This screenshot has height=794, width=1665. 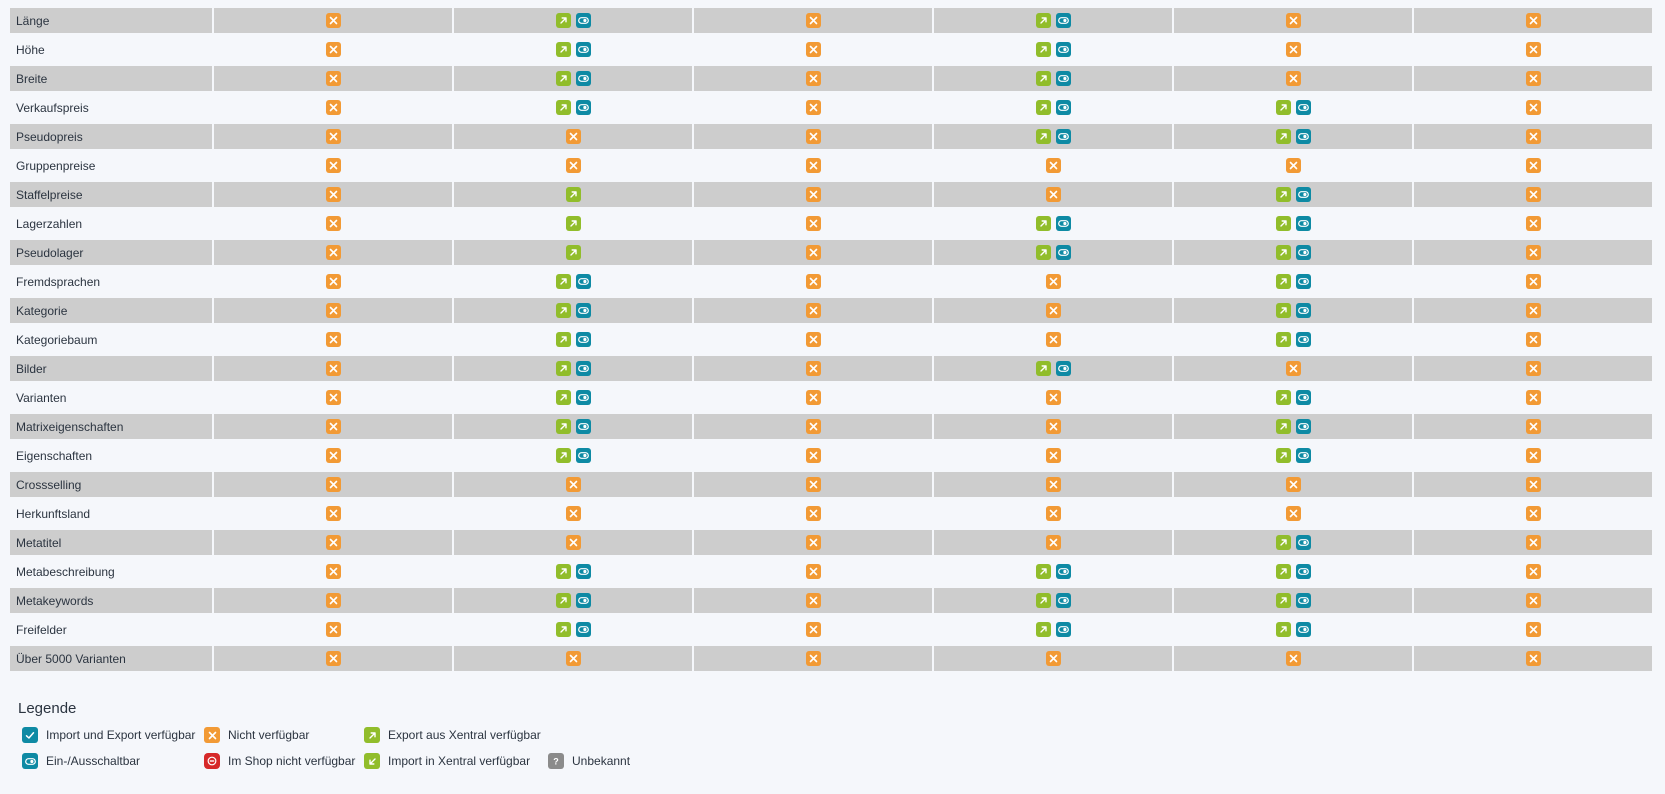 I want to click on table-row: Pseudopreis, so click(x=831, y=136).